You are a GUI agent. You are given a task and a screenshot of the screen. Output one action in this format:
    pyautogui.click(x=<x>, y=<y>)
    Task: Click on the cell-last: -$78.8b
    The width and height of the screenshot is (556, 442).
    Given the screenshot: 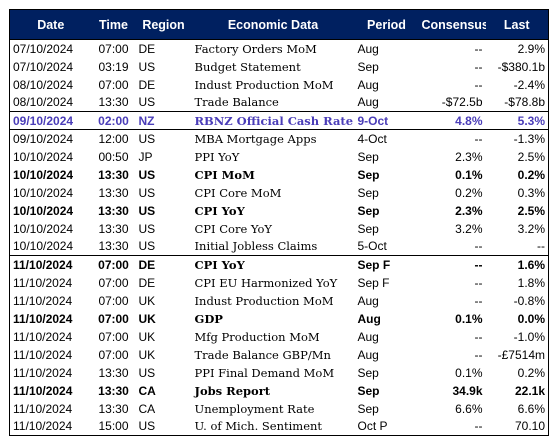 What is the action you would take?
    pyautogui.click(x=524, y=102)
    